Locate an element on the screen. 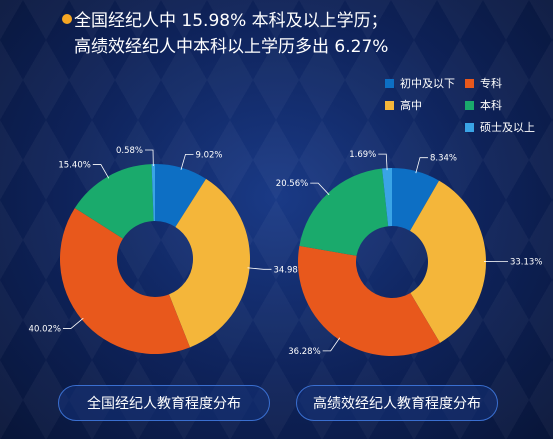 Image resolution: width=553 pixels, height=439 pixels. caption-high-performance: 高绩效经纪人教育程度分布 is located at coordinates (397, 403).